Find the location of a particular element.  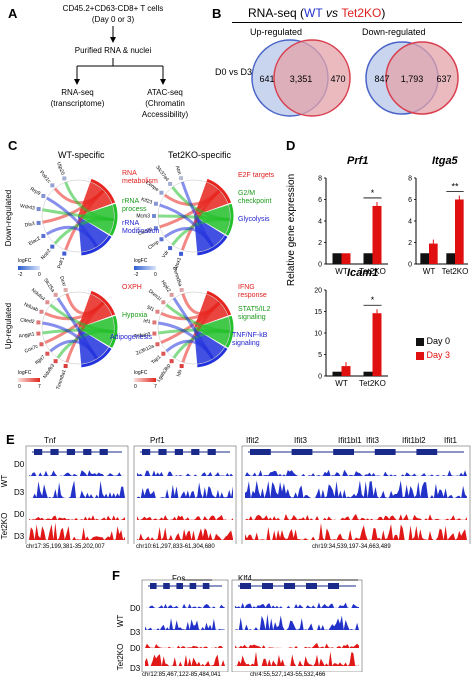

scale-wt-up-min: 0 is located at coordinates (19, 387).